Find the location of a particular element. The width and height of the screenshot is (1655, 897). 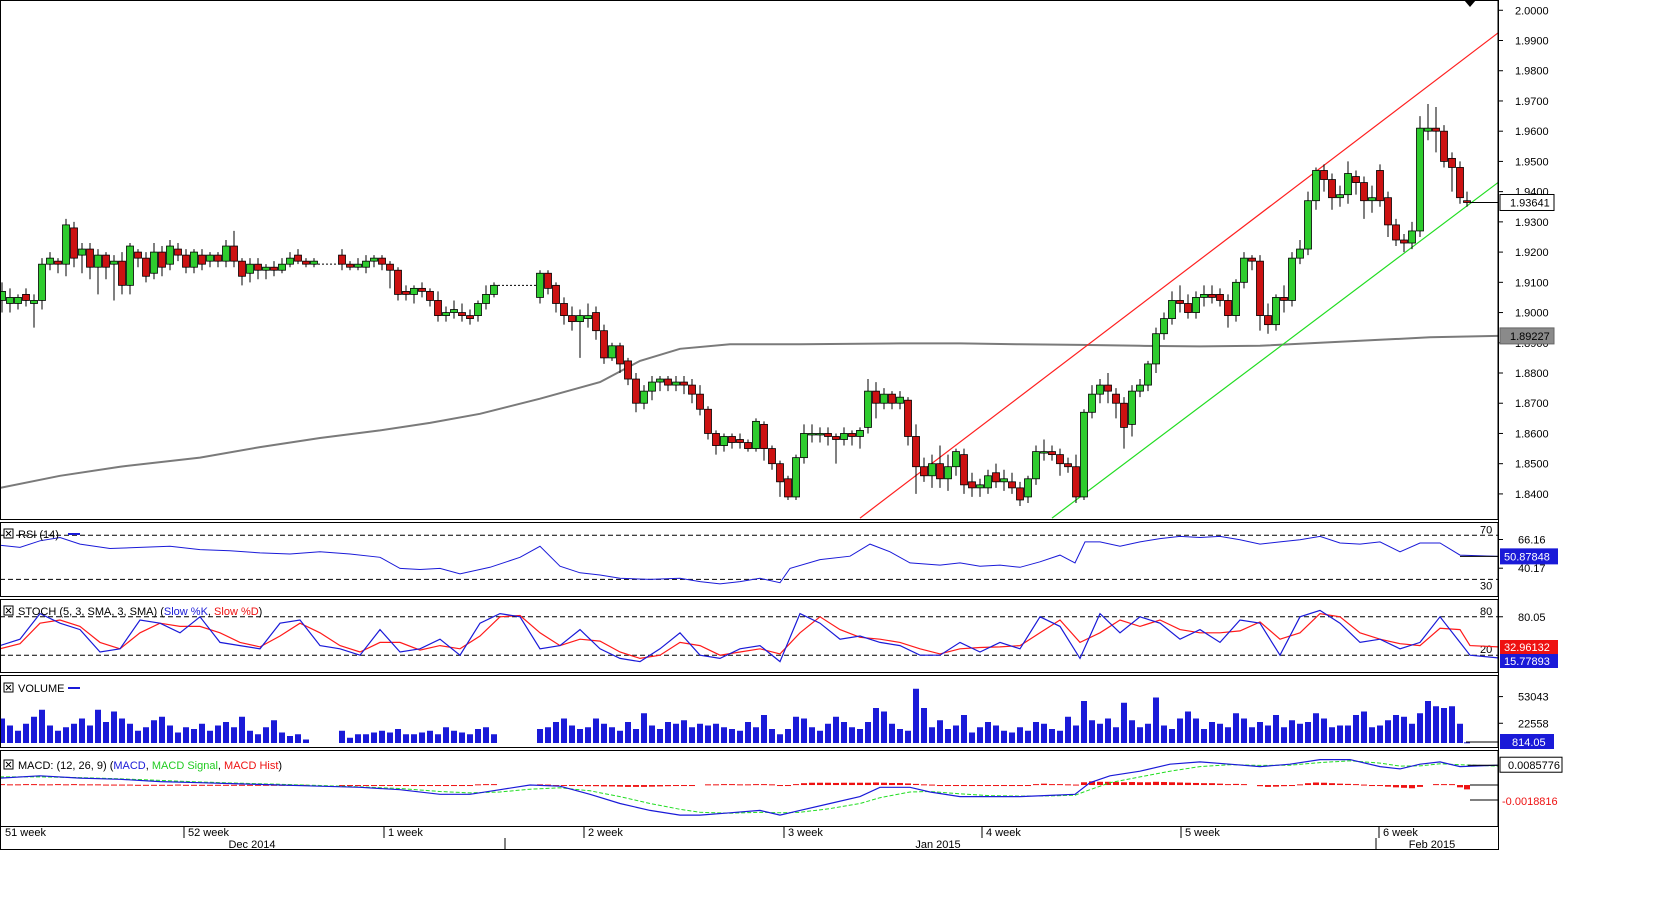

week-label: 1 week is located at coordinates (405, 833).